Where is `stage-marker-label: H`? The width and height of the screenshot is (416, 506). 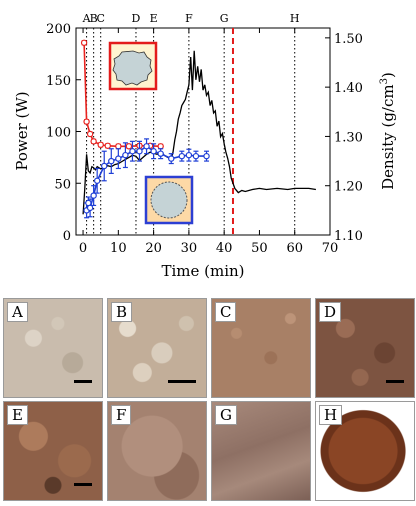 stage-marker-label: H is located at coordinates (295, 18).